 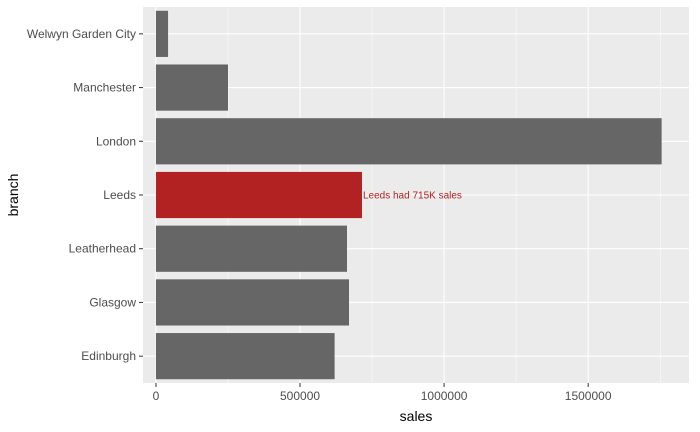 I want to click on x-axis-title: sales, so click(x=416, y=416).